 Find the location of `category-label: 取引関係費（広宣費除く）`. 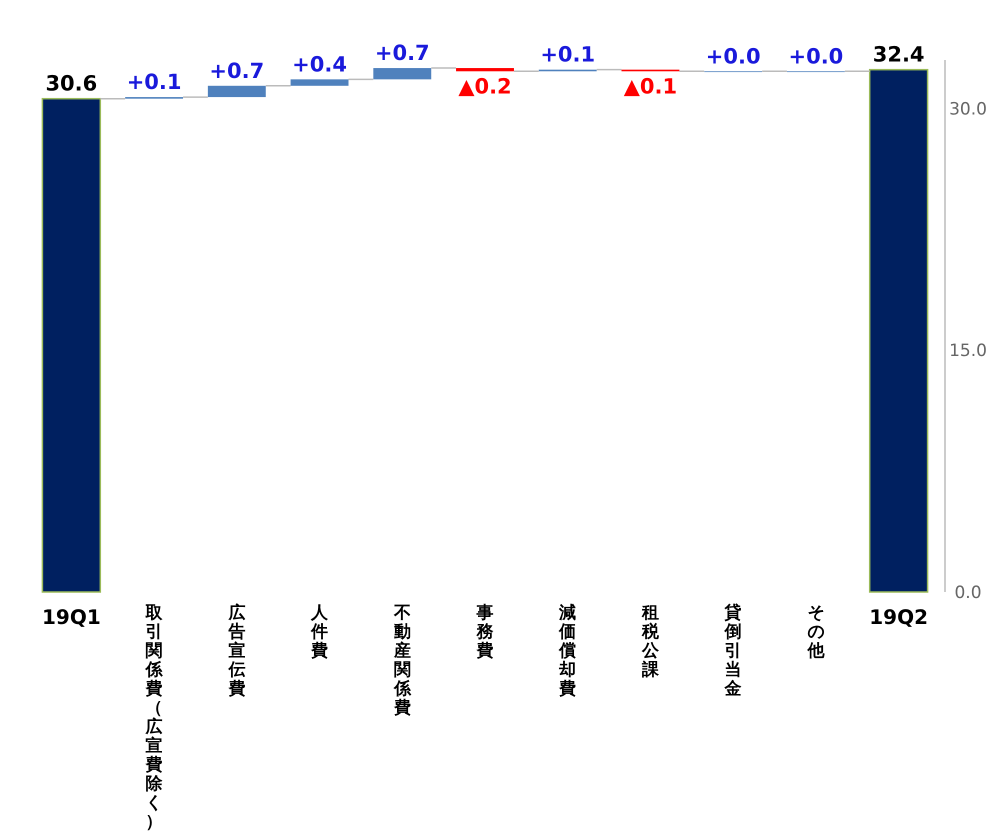

category-label: 取引関係費（広宣費除く） is located at coordinates (154, 717).